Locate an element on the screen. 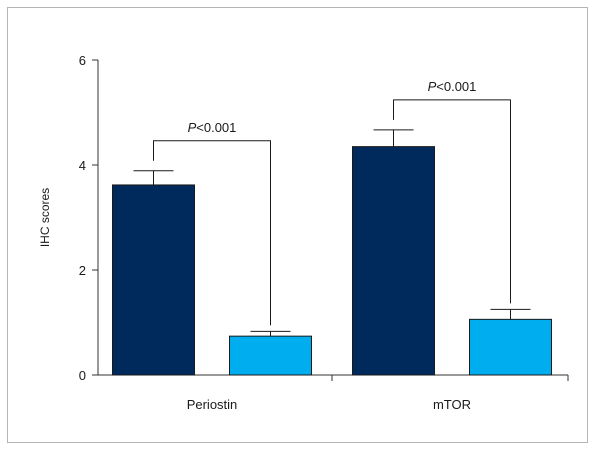 Image resolution: width=596 pixels, height=450 pixels. x-tick-label-periostin: Periostin is located at coordinates (212, 404).